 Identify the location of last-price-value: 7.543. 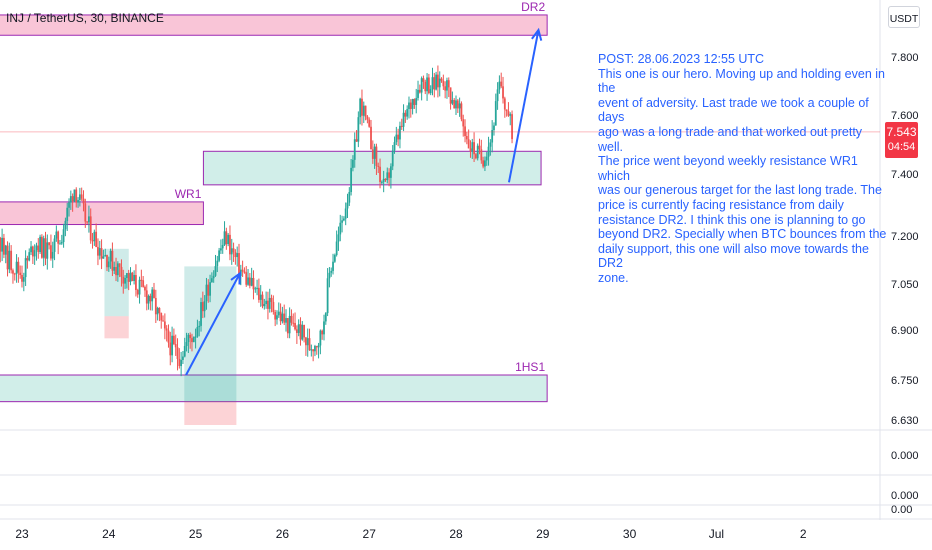
(901, 132).